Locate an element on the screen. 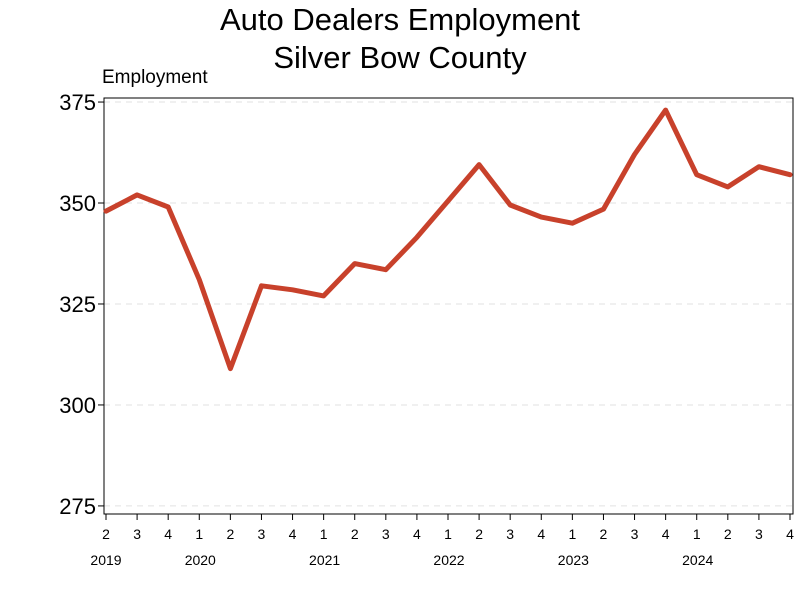  y-tick-label: 300 is located at coordinates (77, 405).